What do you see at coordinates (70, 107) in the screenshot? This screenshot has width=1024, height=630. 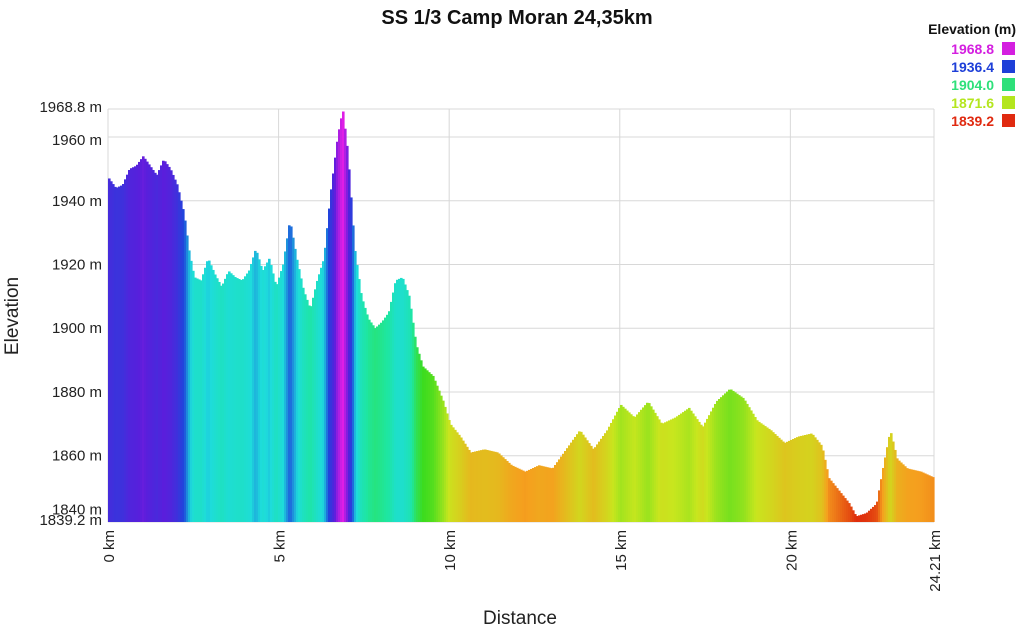 I see `y-tick-label: 1968.8 m` at bounding box center [70, 107].